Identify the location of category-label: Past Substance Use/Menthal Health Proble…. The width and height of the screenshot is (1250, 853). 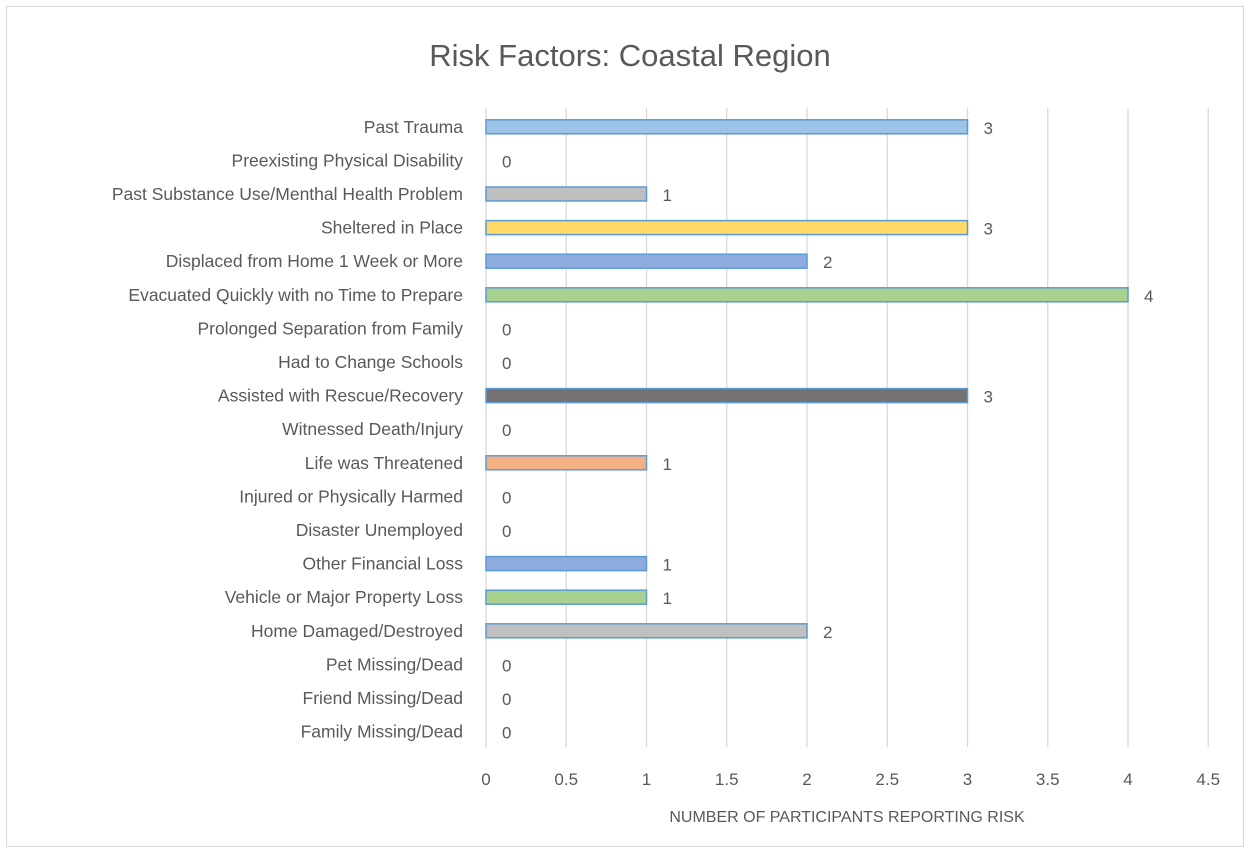
(287, 194).